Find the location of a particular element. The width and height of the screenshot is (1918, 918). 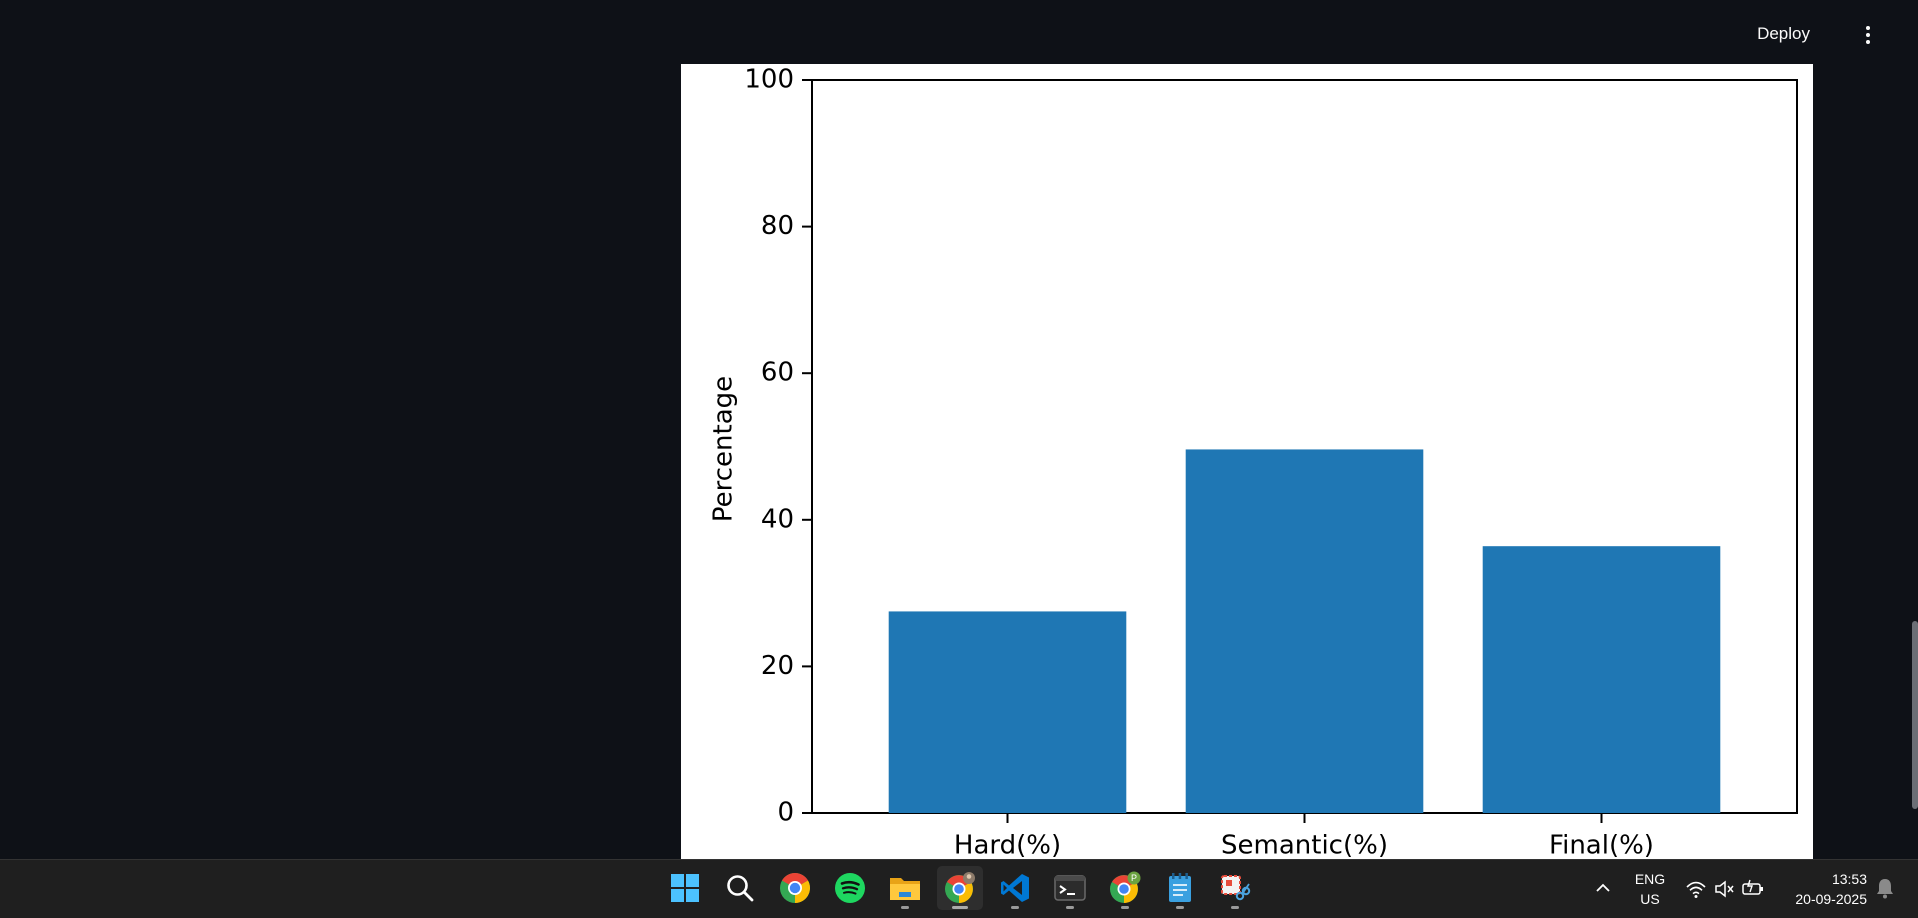

clock: 13:53 20-09-2025 is located at coordinates (1827, 889).